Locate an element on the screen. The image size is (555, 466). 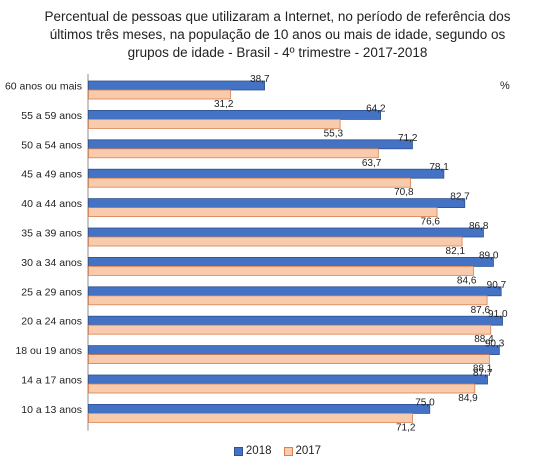
category-label: 35 a 39 anos is located at coordinates (51, 234).